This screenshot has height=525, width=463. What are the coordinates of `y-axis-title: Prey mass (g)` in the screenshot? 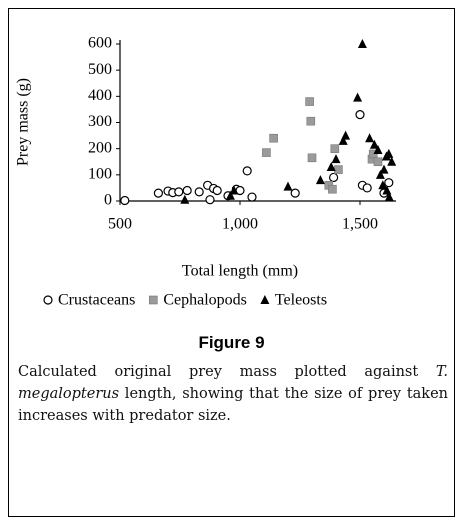 It's located at (23, 122).